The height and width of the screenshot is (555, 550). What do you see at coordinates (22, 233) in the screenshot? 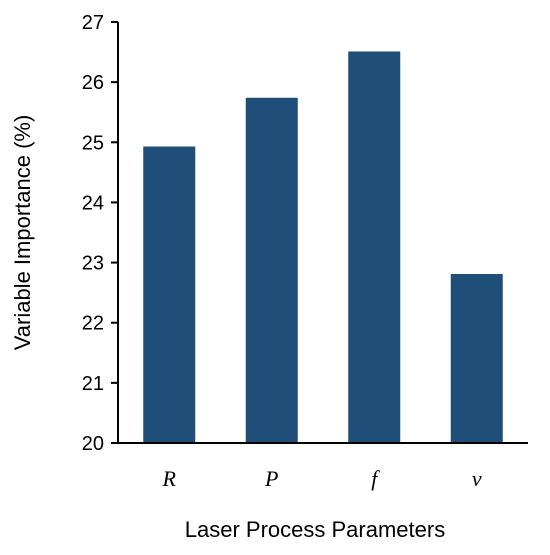
I see `y-axis-title: Variable Importance (%)` at bounding box center [22, 233].